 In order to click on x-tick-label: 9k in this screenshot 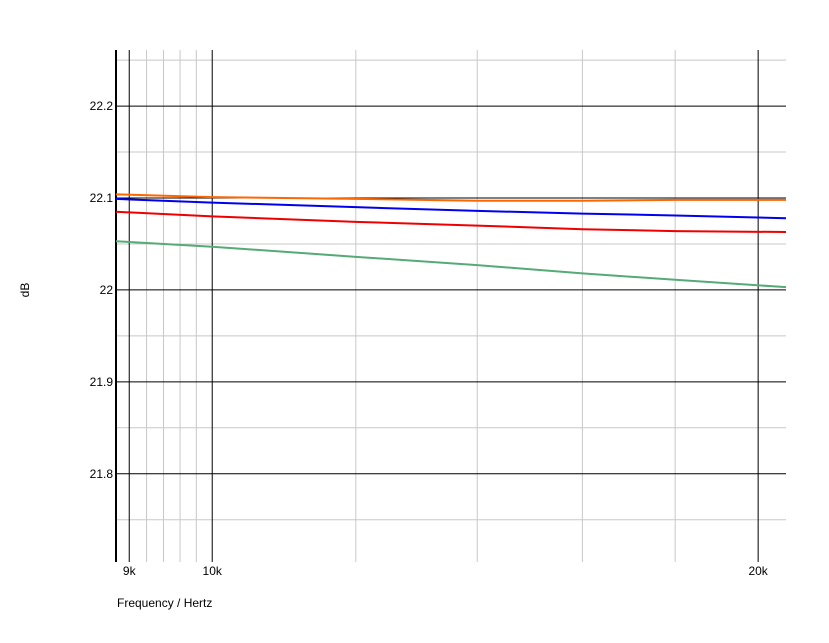, I will do `click(130, 571)`.